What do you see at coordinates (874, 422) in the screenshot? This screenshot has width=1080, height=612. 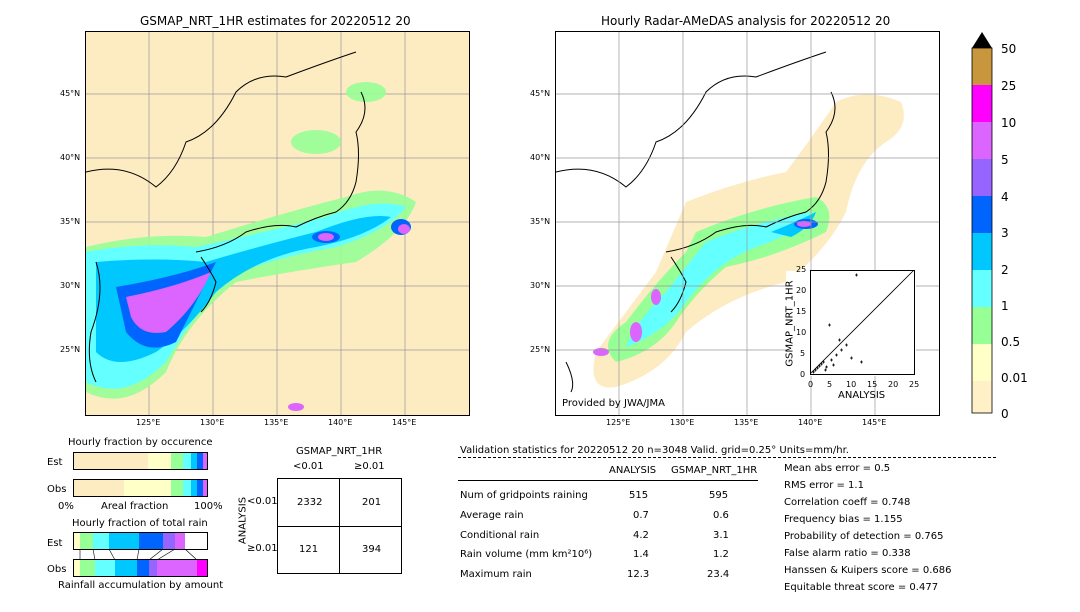 I see `right-lon-tick-145: 145°E` at bounding box center [874, 422].